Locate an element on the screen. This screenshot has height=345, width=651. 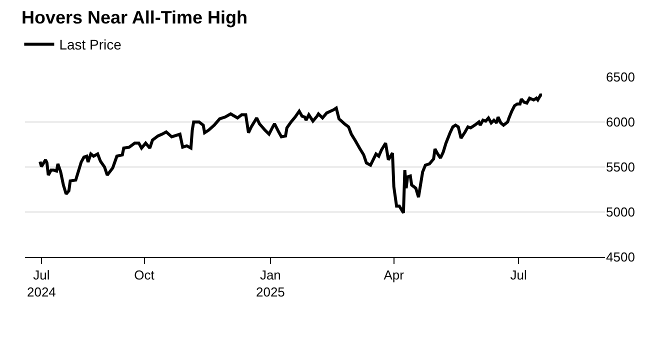
y-tick-label: 6000 is located at coordinates (620, 122).